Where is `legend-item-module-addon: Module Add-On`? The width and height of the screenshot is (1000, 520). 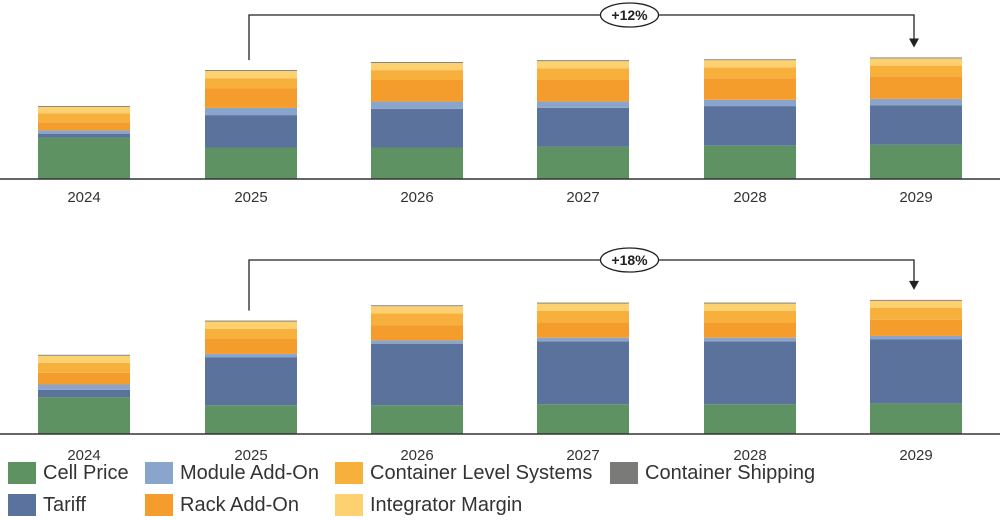 legend-item-module-addon: Module Add-On is located at coordinates (232, 473).